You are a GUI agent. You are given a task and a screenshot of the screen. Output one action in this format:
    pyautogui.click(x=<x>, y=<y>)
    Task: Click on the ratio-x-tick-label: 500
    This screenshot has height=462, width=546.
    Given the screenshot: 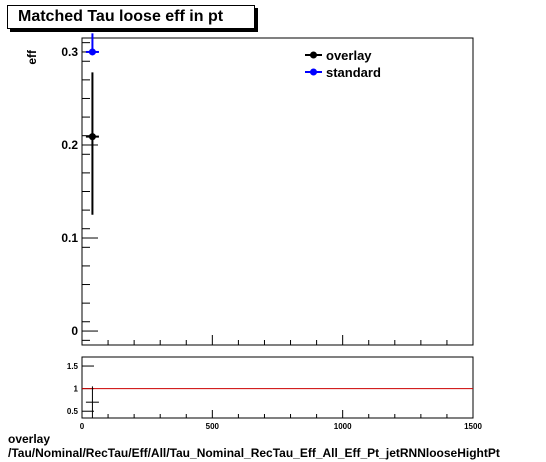 What is the action you would take?
    pyautogui.click(x=213, y=426)
    